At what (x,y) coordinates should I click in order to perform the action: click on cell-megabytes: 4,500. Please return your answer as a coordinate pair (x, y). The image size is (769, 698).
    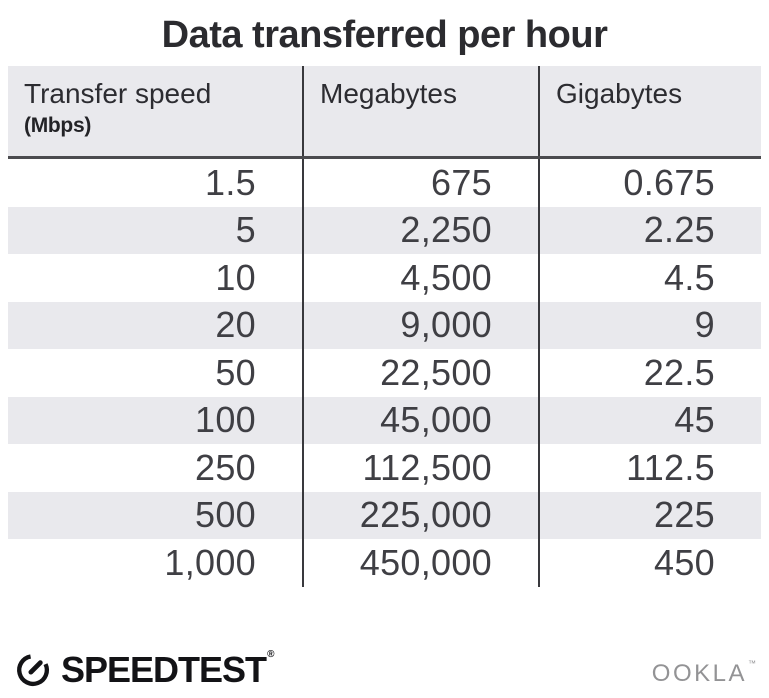
    Looking at the image, I should click on (420, 278).